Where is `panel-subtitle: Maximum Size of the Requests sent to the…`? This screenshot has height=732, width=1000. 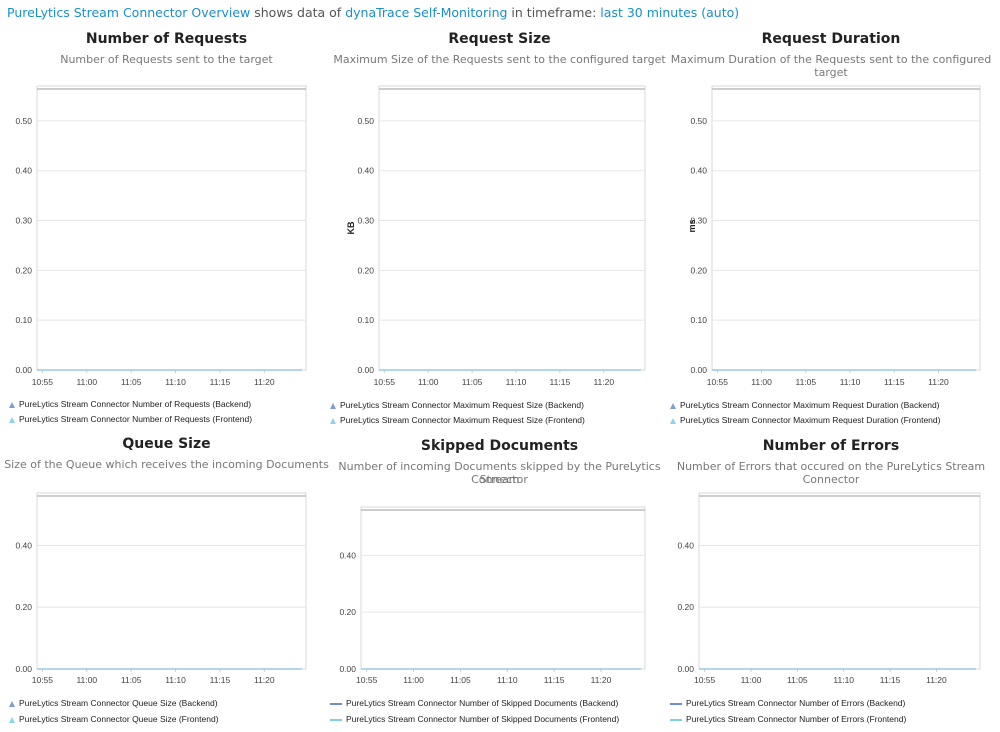 panel-subtitle: Maximum Size of the Requests sent to the… is located at coordinates (499, 59).